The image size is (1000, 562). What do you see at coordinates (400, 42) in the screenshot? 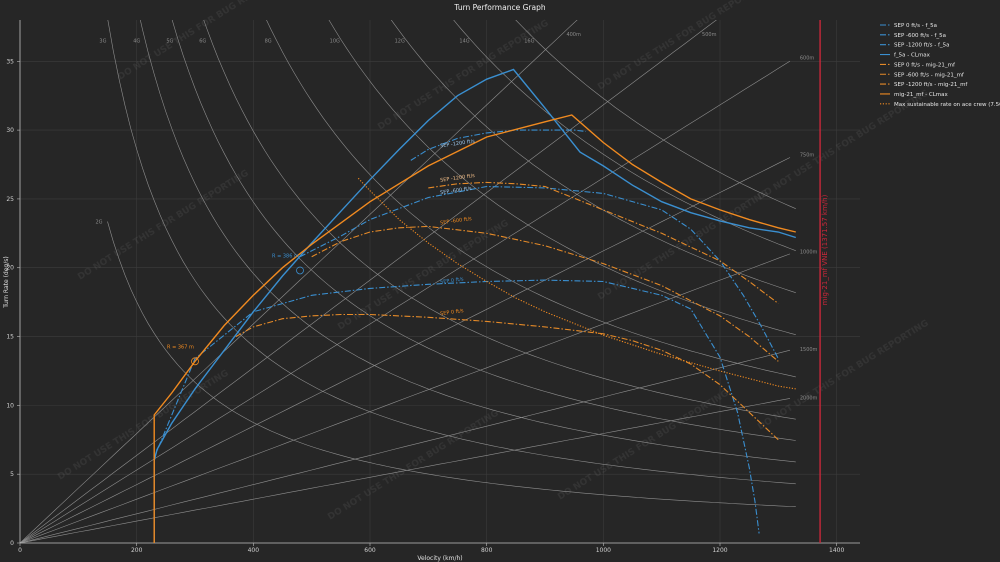
I see `g-load-label: 12G` at bounding box center [400, 42].